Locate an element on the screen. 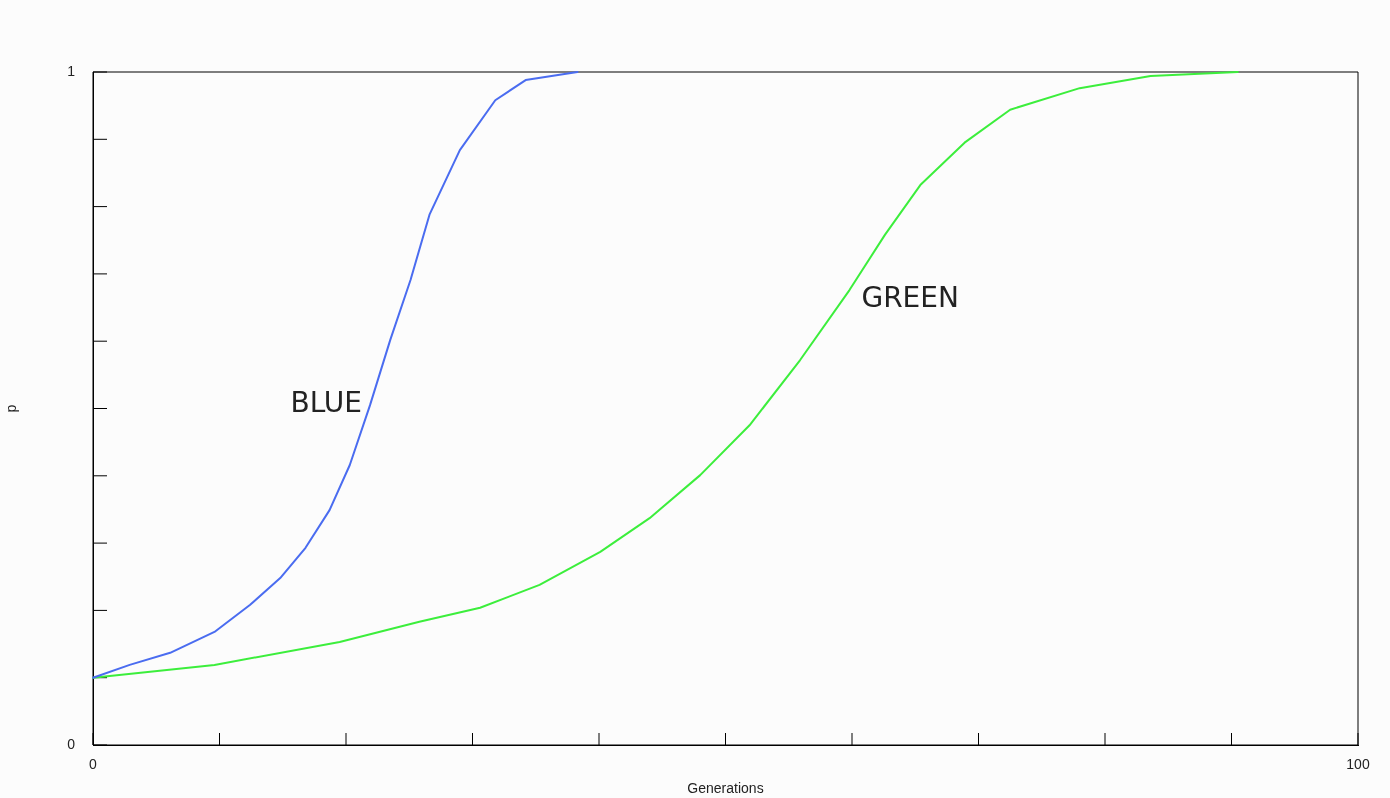  x-axis-title: Generations is located at coordinates (725, 788).